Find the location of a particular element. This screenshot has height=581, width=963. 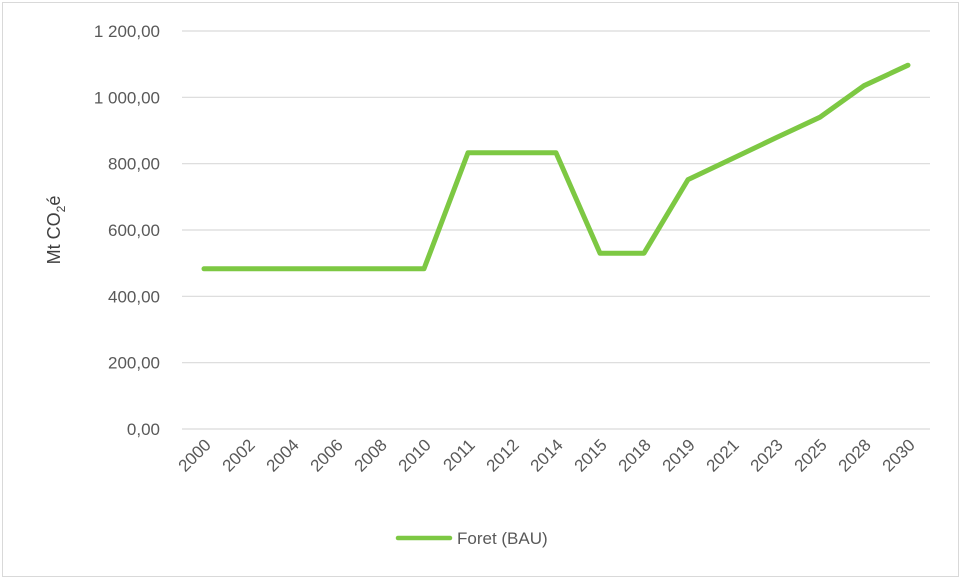

x-tick-label: 2012 is located at coordinates (503, 455).